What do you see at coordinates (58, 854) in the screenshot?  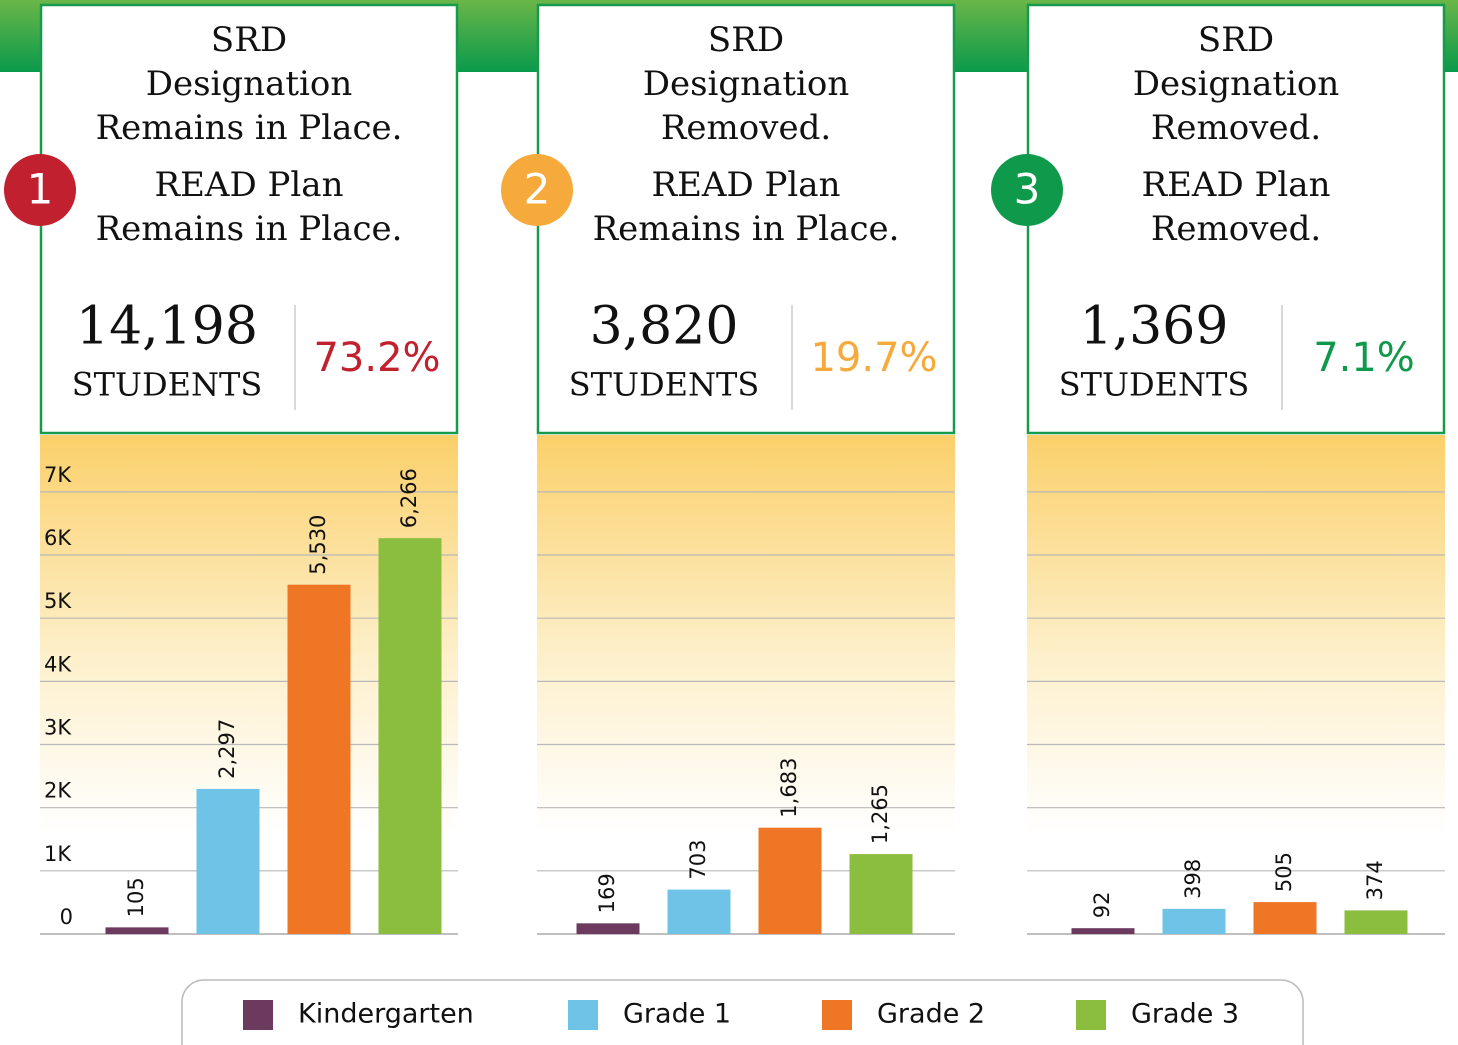 I see `y-tick-label: 1K` at bounding box center [58, 854].